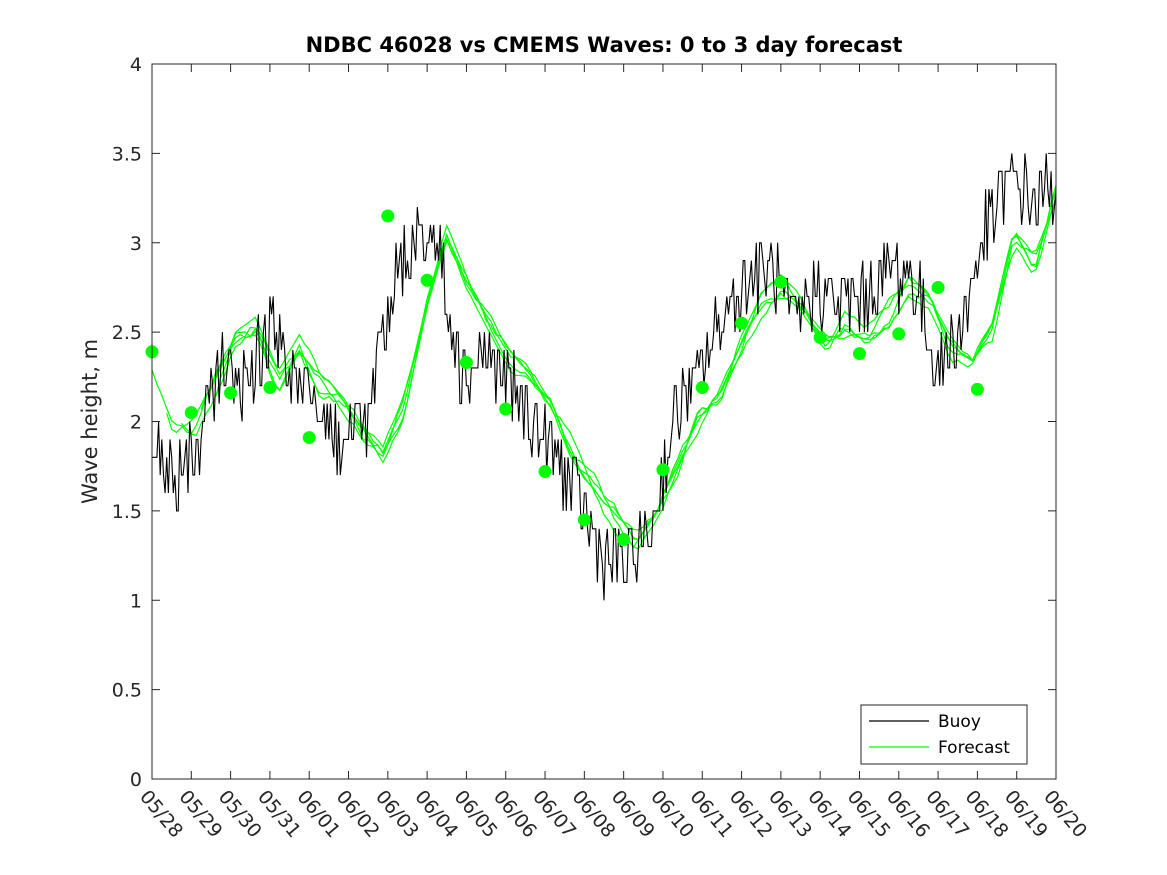 Image resolution: width=1167 pixels, height=875 pixels. Describe the element at coordinates (358, 814) in the screenshot. I see `x-tick-label: 06/02` at that location.